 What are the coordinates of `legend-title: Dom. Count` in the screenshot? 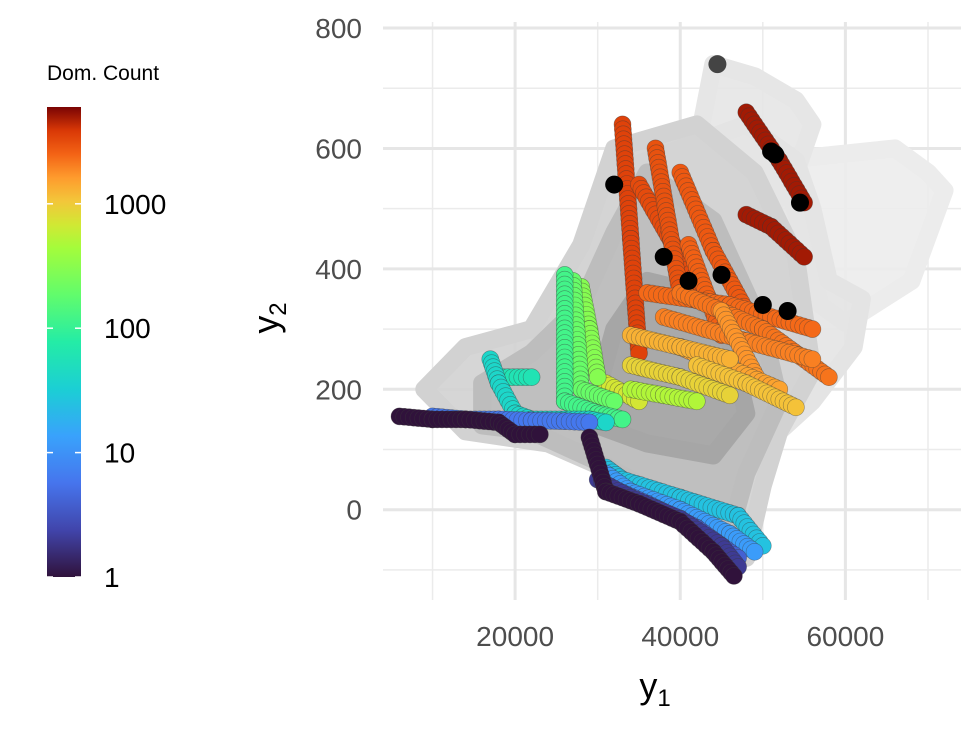 It's located at (103, 73).